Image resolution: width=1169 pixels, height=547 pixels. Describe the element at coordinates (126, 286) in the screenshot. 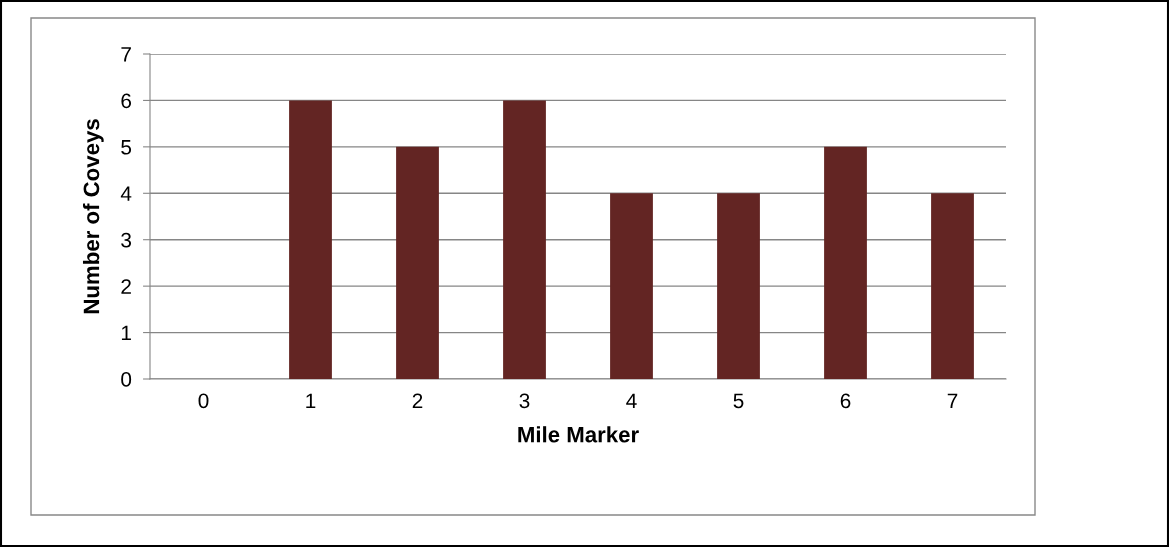

I see `y-tick-label: 2` at that location.